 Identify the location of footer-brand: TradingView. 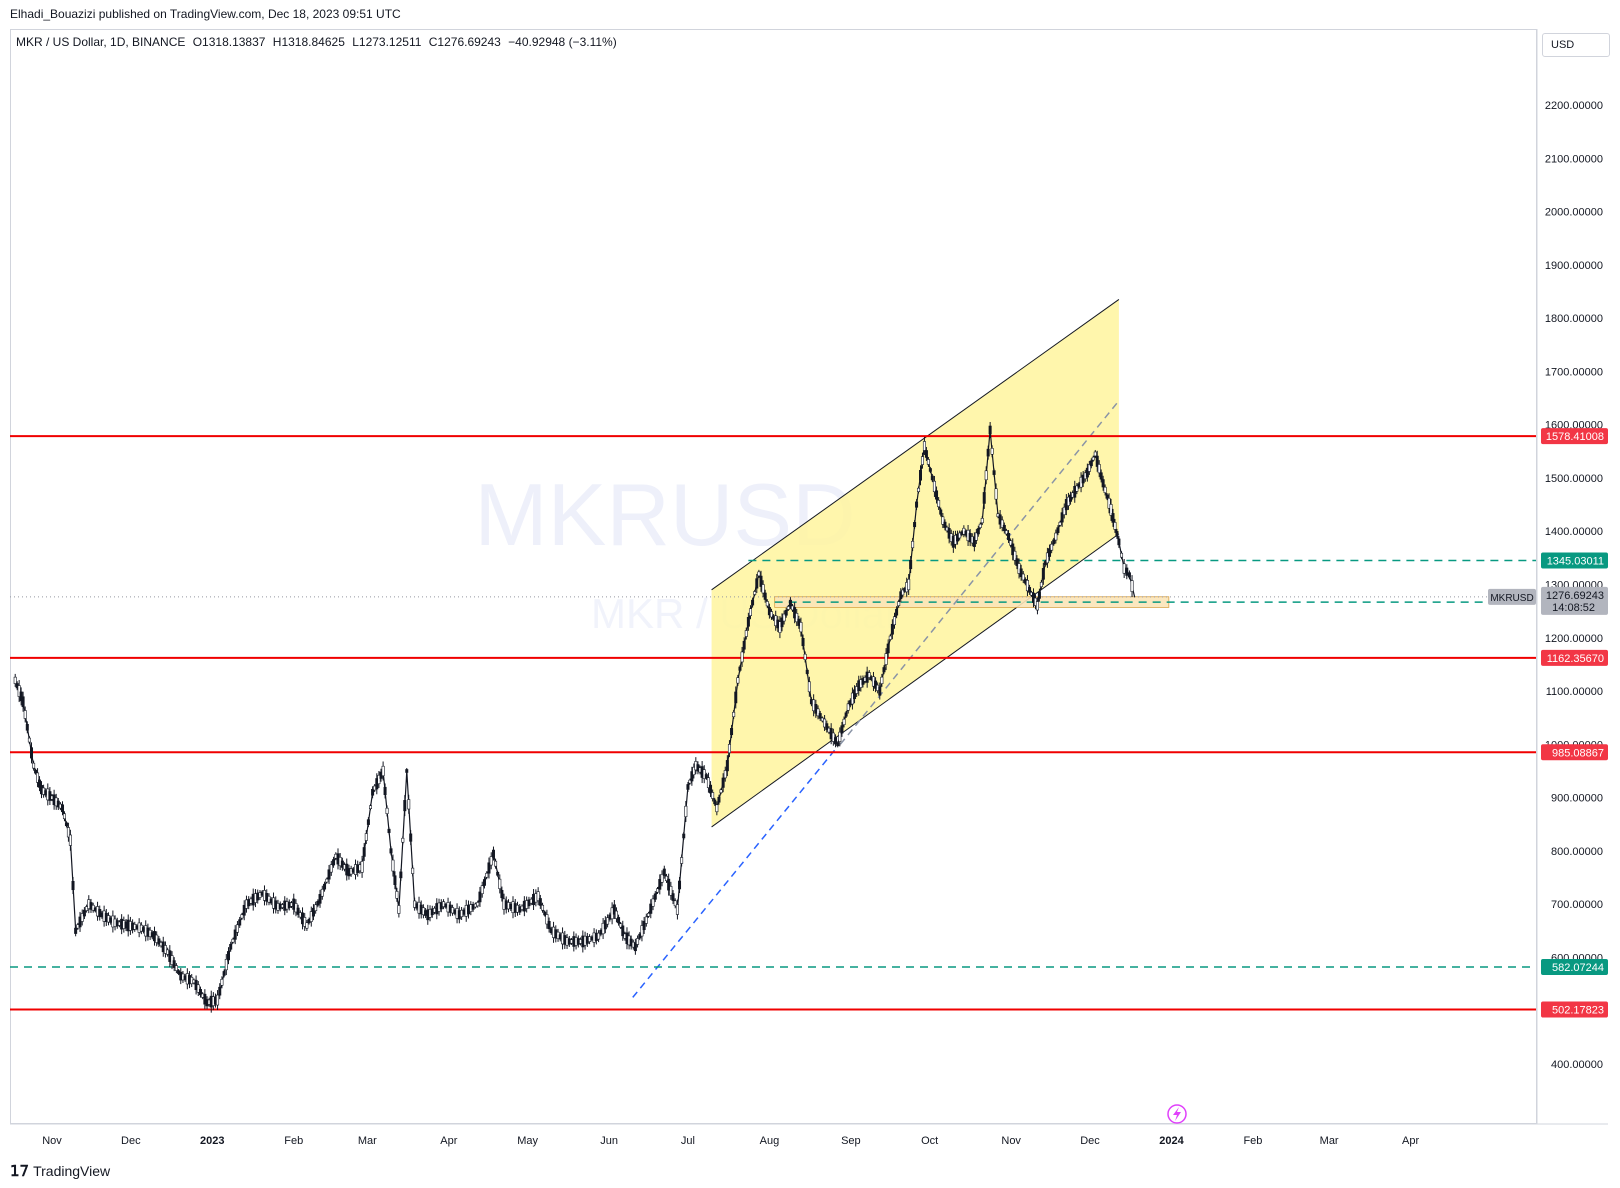
(72, 1171).